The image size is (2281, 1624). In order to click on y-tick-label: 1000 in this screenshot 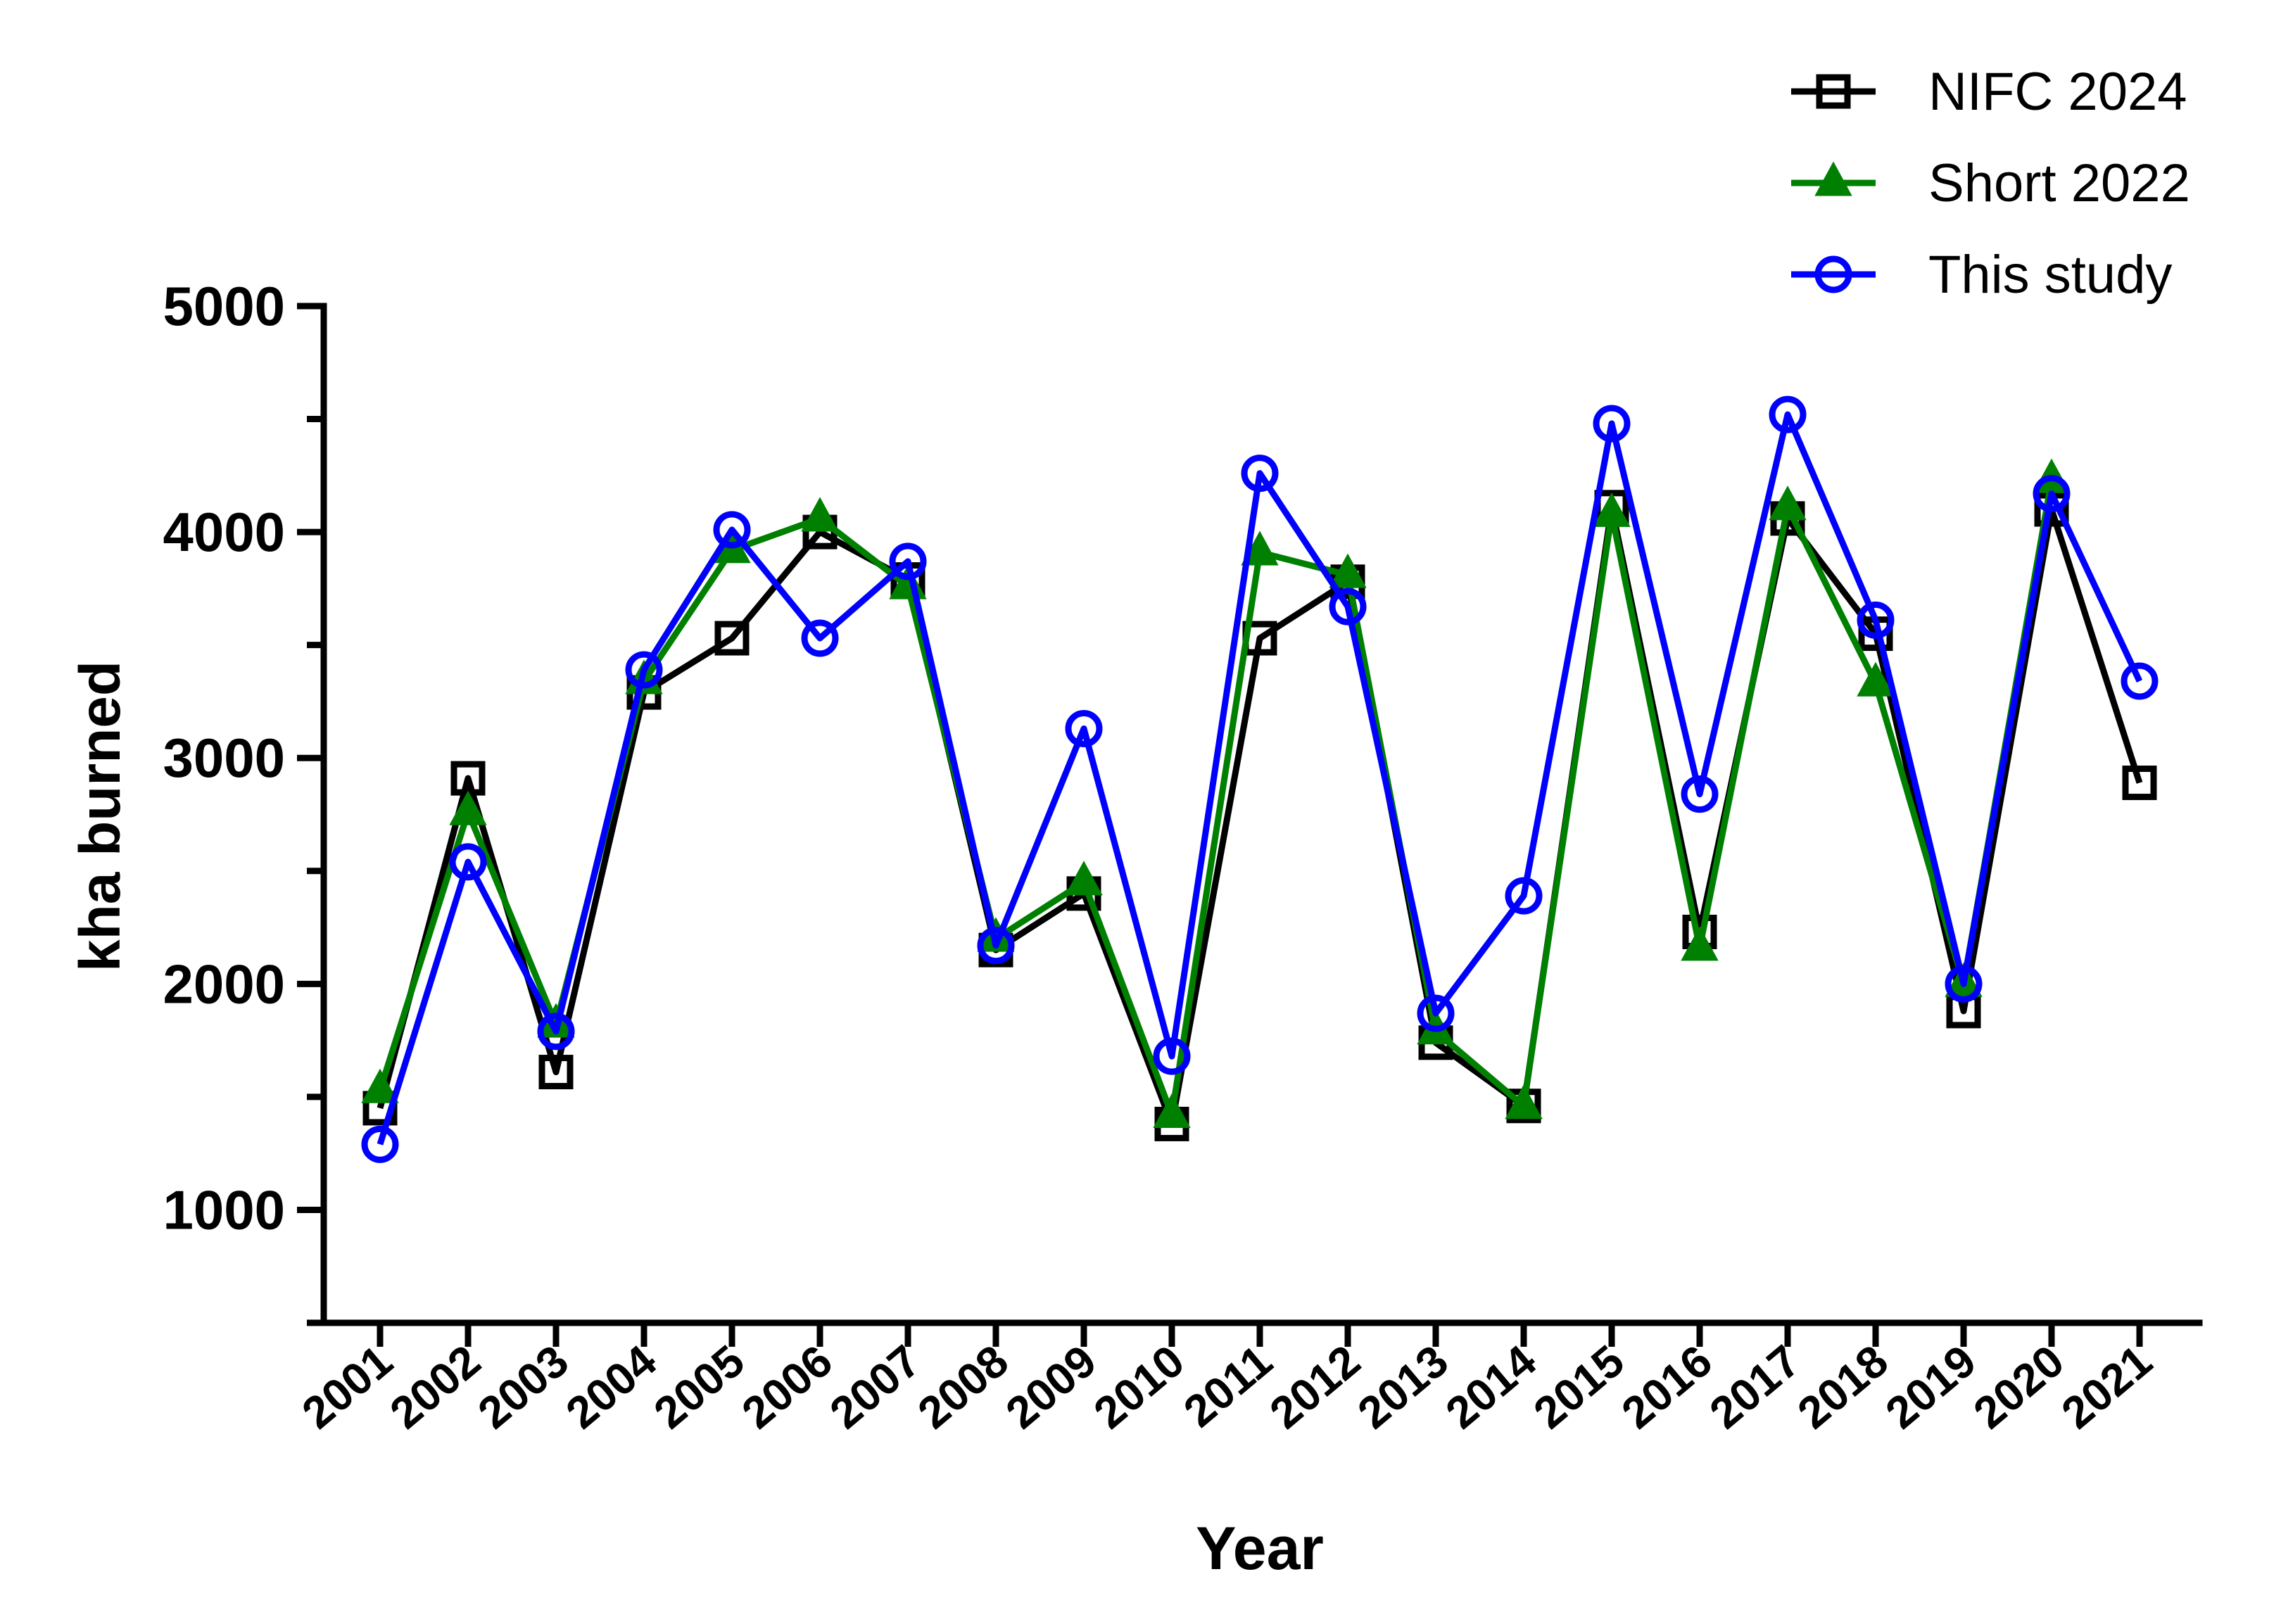, I will do `click(224, 1210)`.